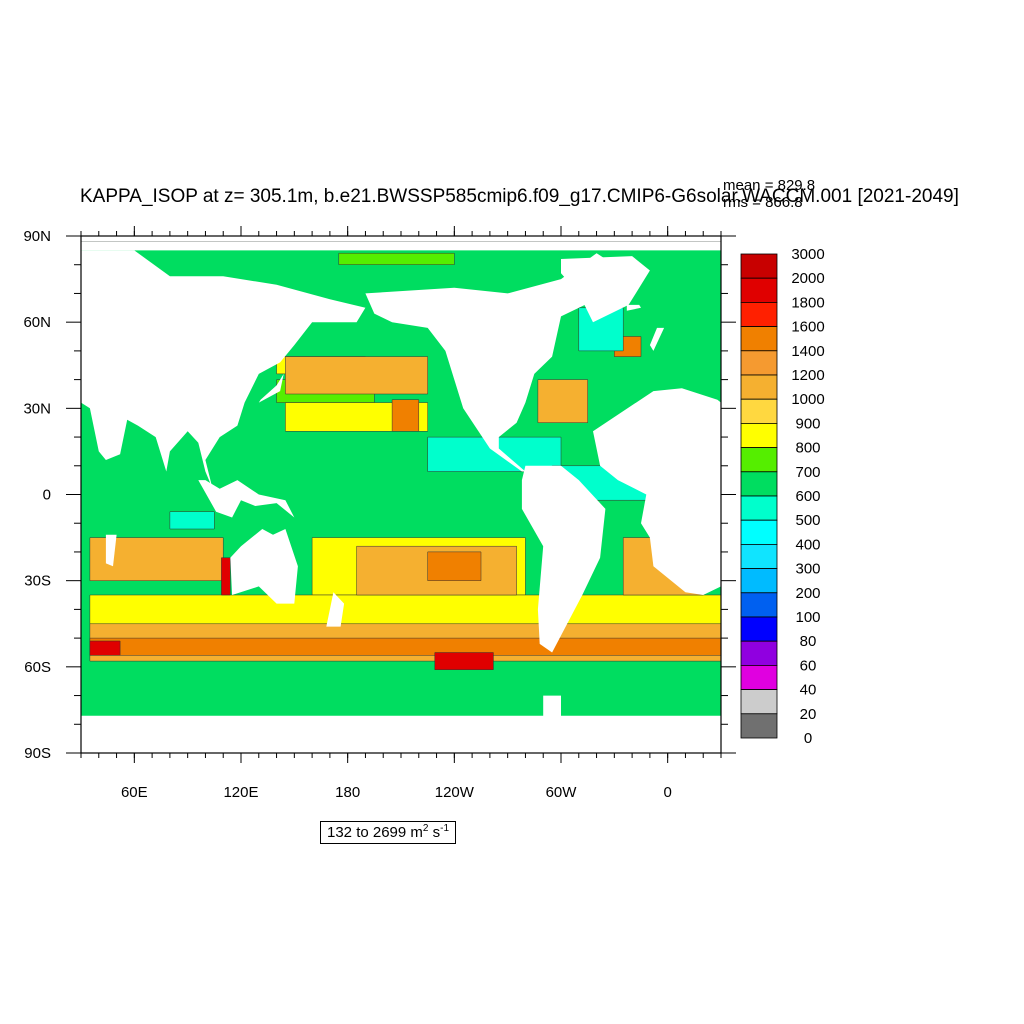 The width and height of the screenshot is (1024, 1024). What do you see at coordinates (434, 832) in the screenshot?
I see `range-unit-mid: s` at bounding box center [434, 832].